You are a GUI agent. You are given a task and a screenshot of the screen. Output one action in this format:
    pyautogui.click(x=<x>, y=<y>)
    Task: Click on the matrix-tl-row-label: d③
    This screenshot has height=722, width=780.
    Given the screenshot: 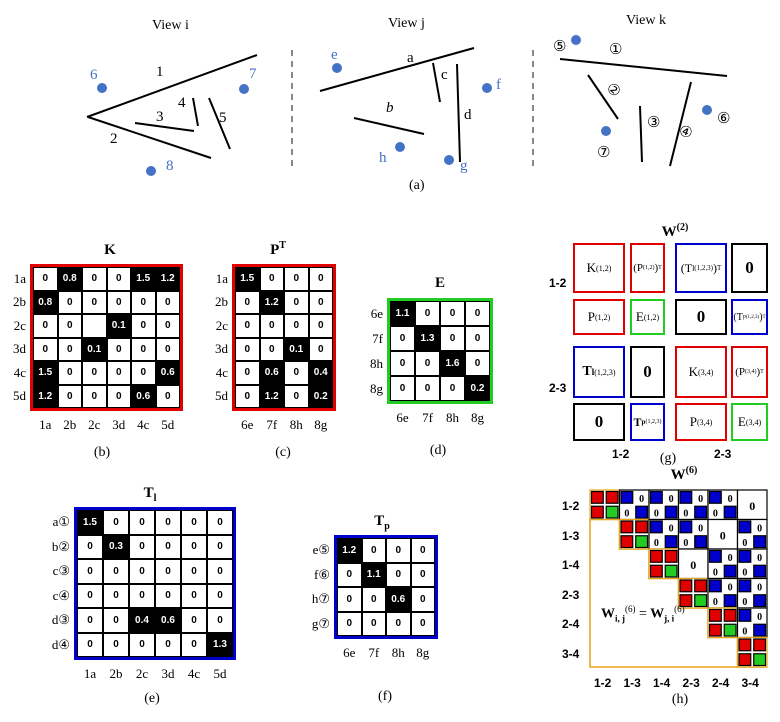 What is the action you would take?
    pyautogui.click(x=60, y=620)
    